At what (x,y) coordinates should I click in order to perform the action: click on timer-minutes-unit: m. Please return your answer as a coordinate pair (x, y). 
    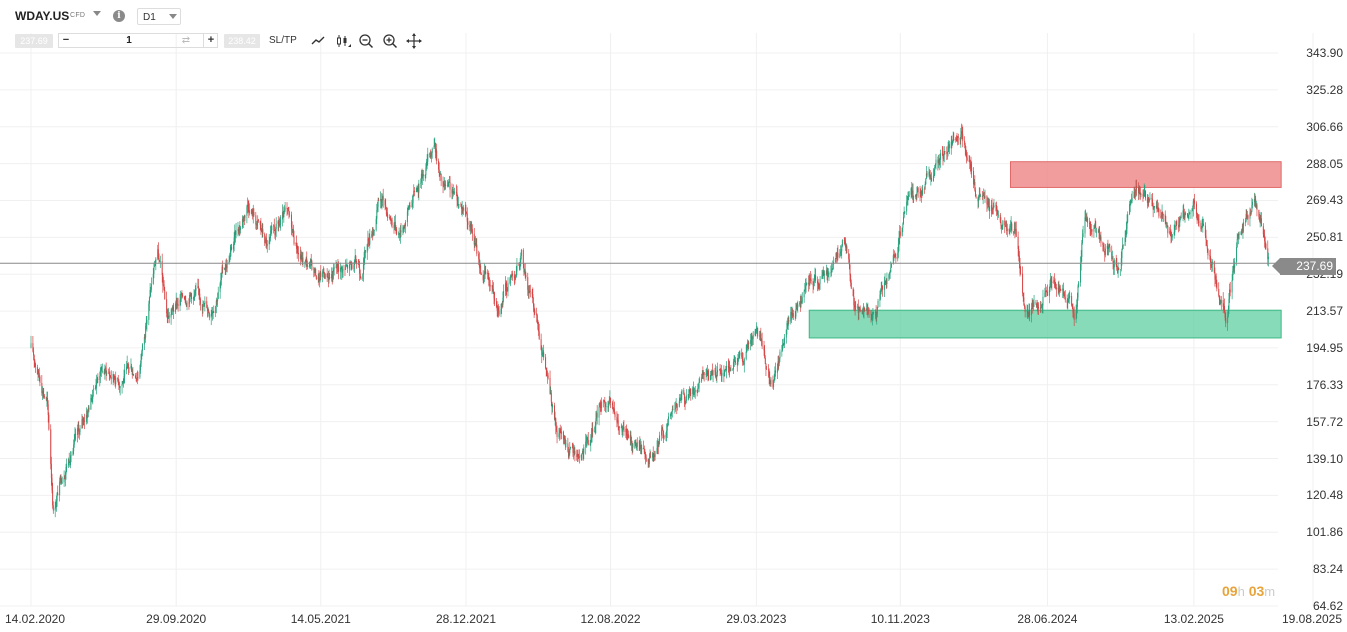
    Looking at the image, I should click on (1270, 591).